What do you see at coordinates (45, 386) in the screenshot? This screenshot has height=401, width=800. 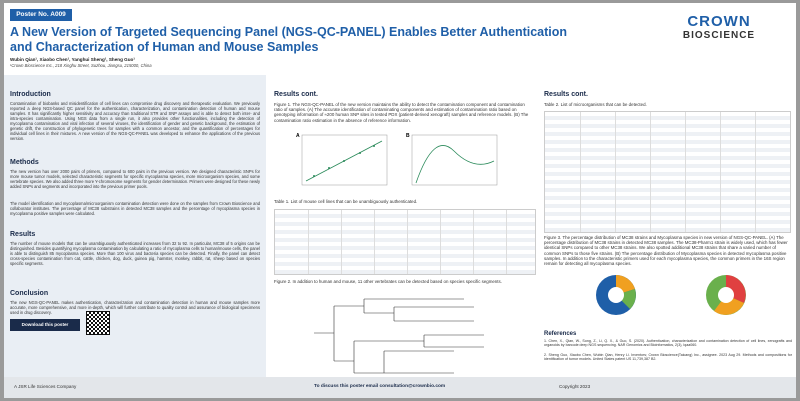 I see `company-note: A JSR Life Sciences Company` at bounding box center [45, 386].